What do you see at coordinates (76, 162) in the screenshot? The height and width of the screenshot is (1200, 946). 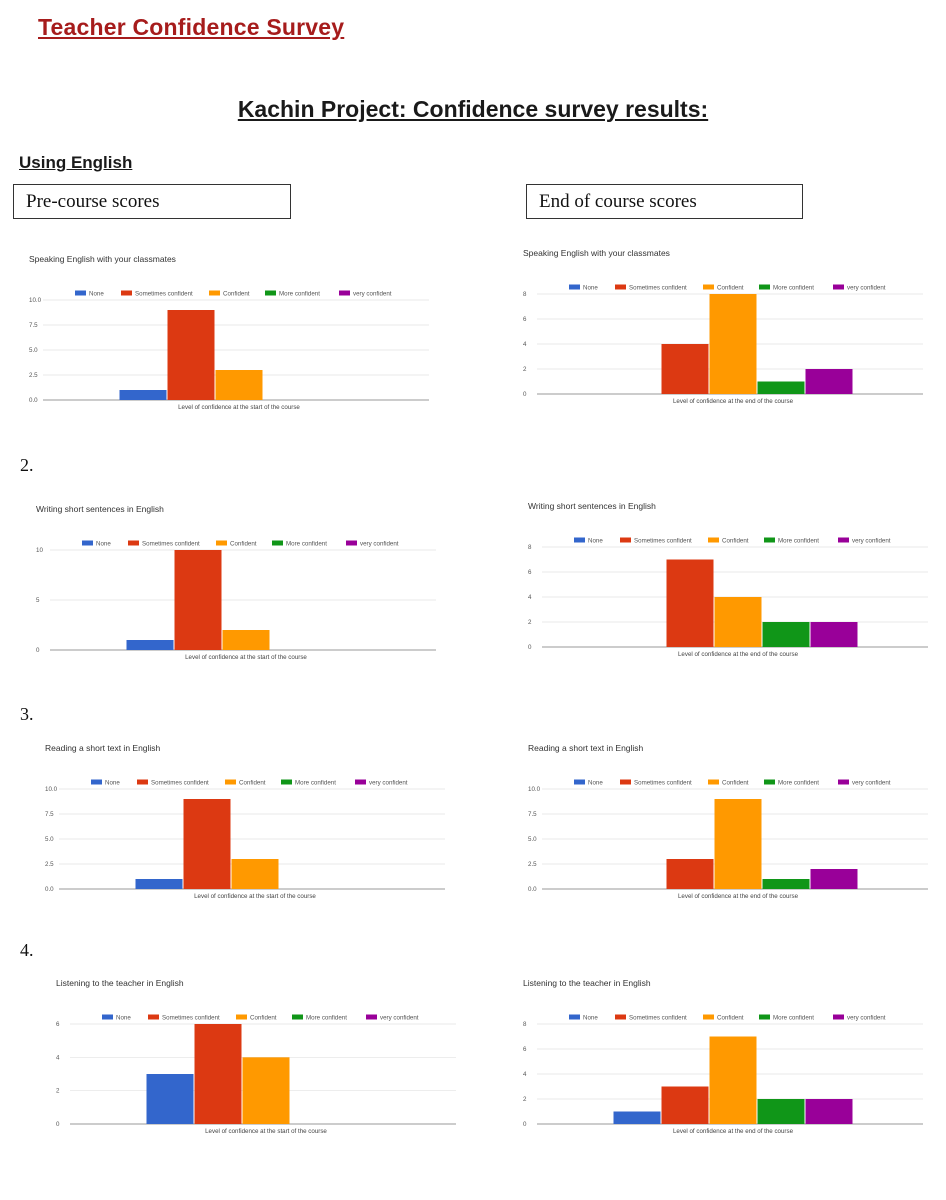 I see `section-title: Using English` at bounding box center [76, 162].